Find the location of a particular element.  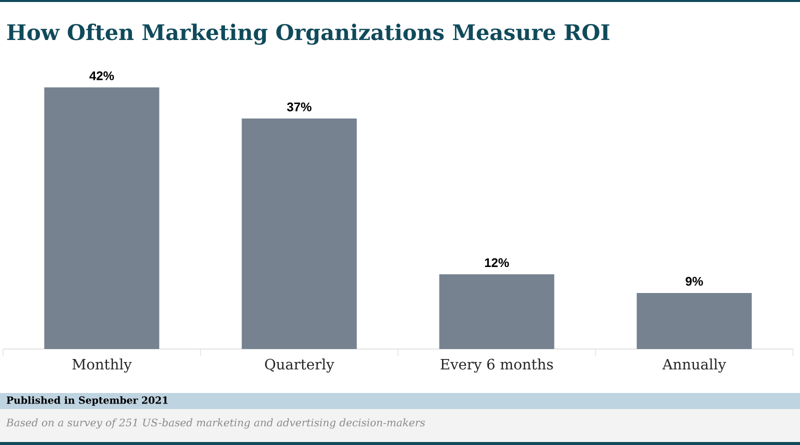

chart-title: How Often Marketing Organizations Measure ROI is located at coordinates (308, 34).